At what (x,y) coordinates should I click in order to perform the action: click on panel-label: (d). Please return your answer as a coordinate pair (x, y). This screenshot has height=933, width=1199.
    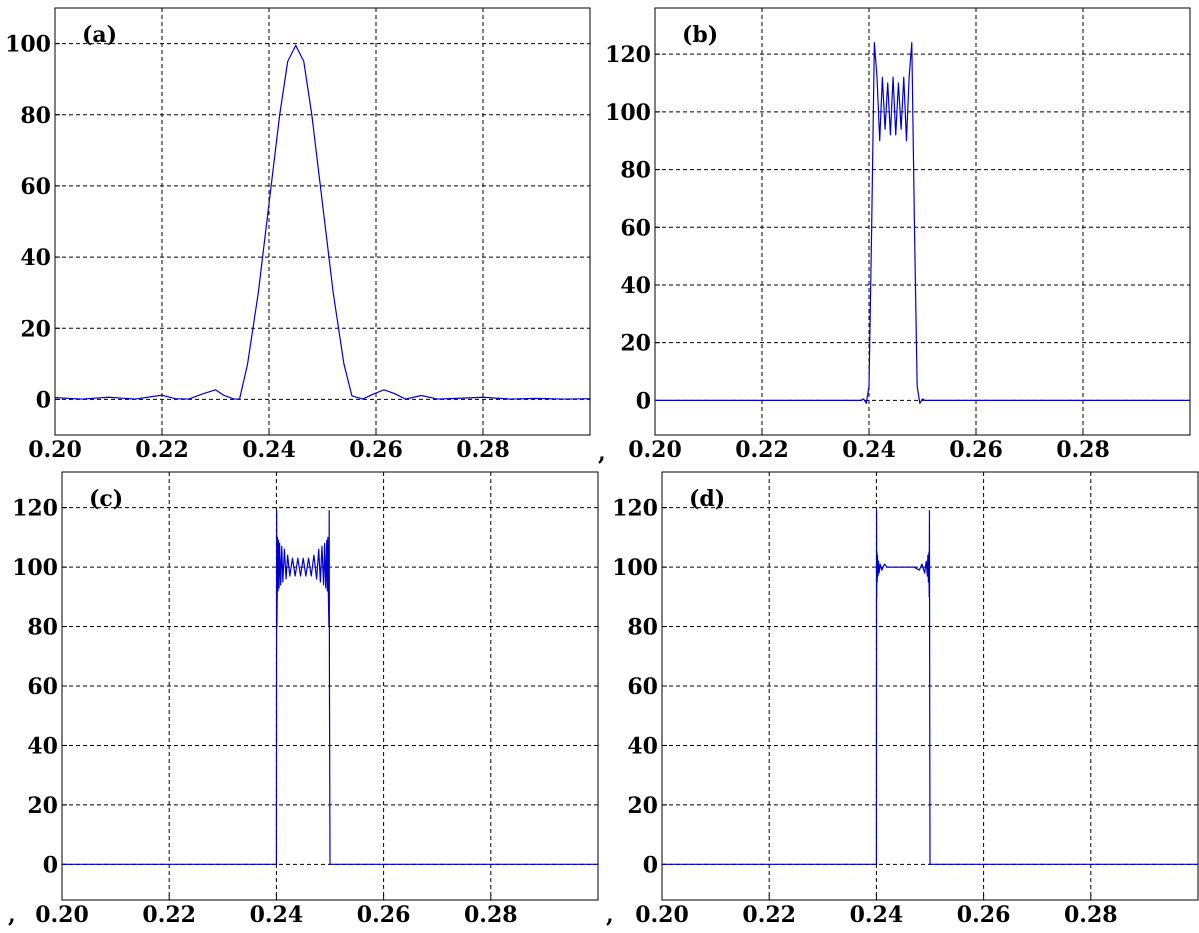
    Looking at the image, I should click on (707, 499).